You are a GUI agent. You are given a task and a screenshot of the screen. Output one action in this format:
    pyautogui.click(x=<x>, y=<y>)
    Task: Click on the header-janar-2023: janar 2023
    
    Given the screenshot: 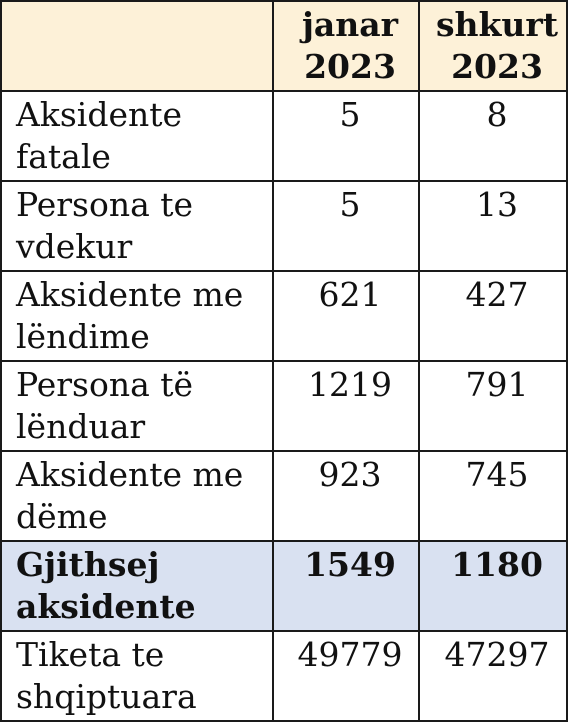 What is the action you would take?
    pyautogui.click(x=346, y=46)
    